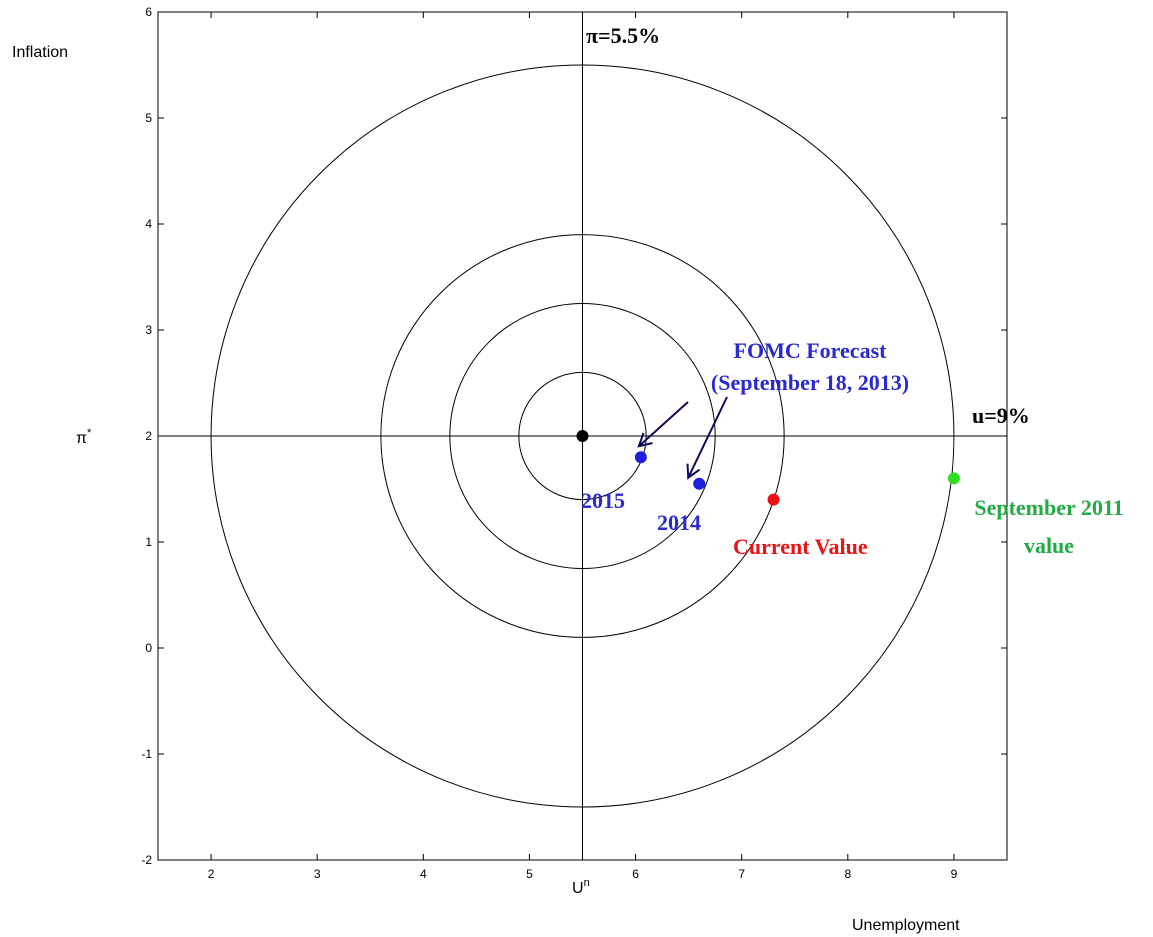 This screenshot has width=1153, height=937. Describe the element at coordinates (148, 436) in the screenshot. I see `y-tick-label: 2` at that location.